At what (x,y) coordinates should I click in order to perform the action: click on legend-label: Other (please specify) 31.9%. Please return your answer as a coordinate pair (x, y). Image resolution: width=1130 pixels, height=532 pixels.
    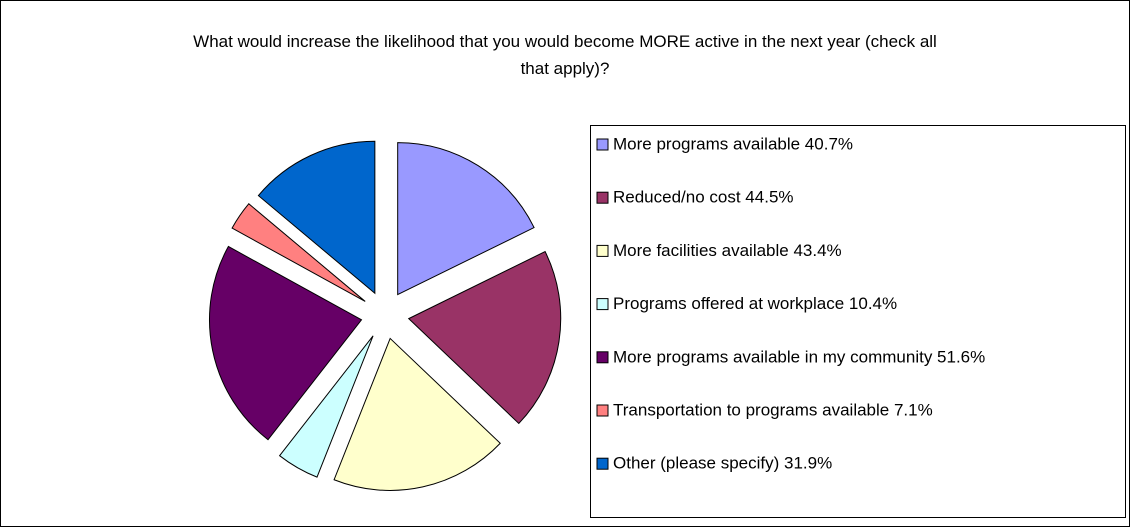
    Looking at the image, I should click on (722, 463).